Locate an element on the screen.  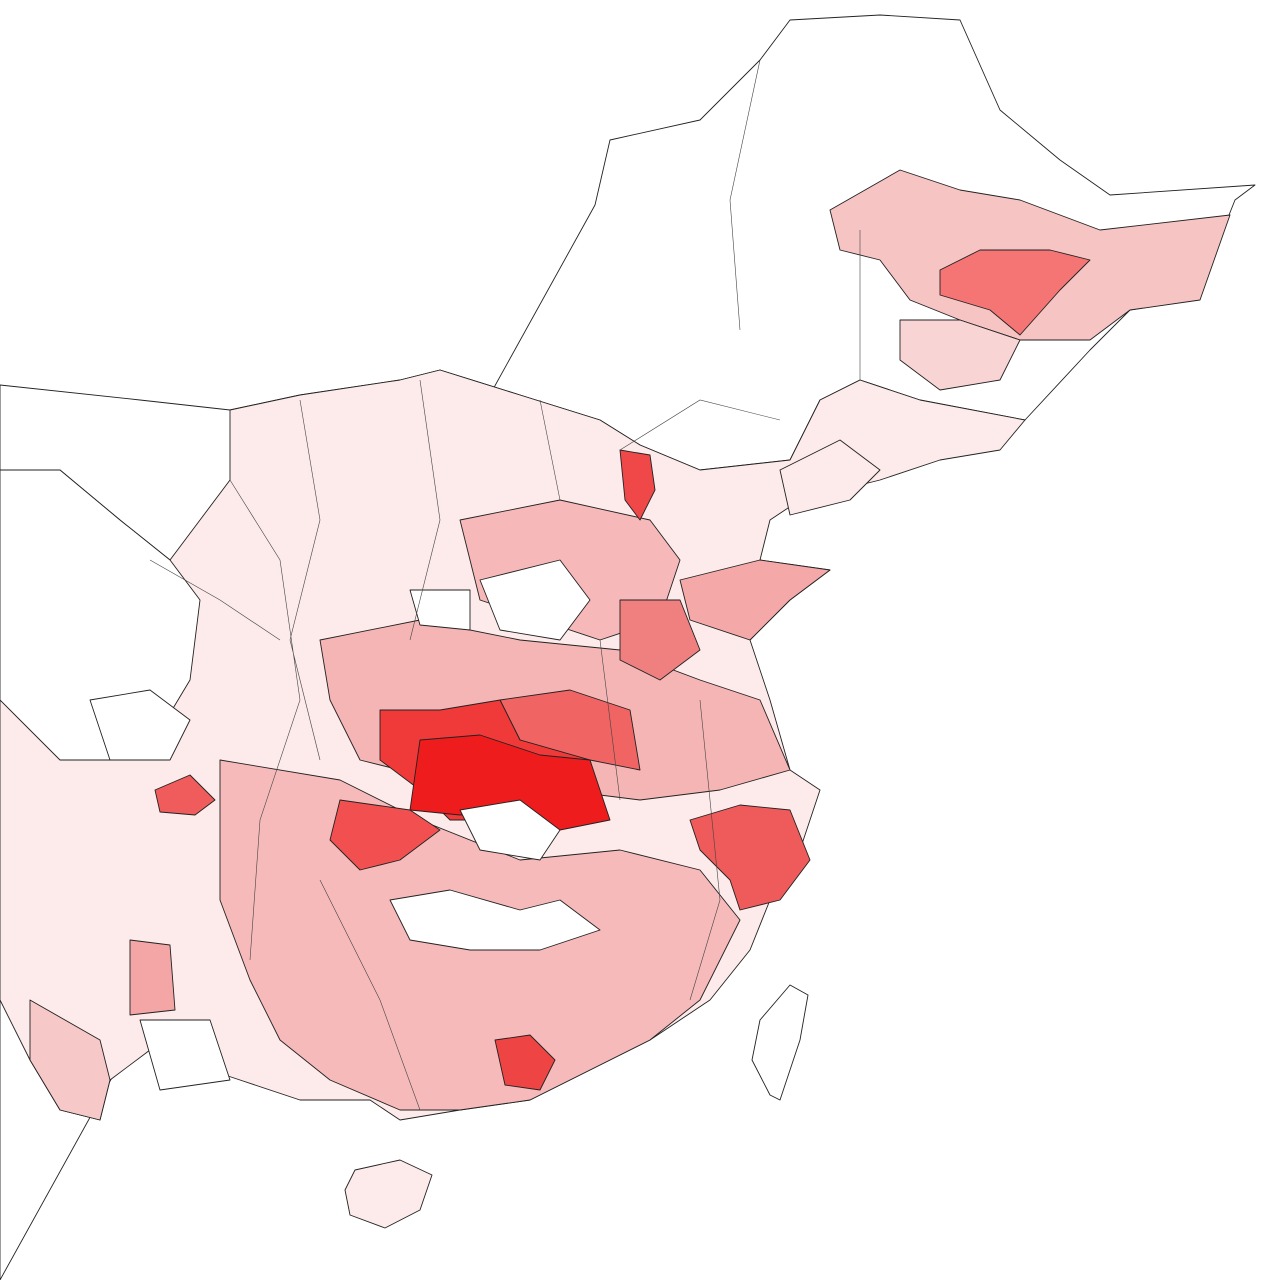
region-deep-red is located at coordinates (510, 782).